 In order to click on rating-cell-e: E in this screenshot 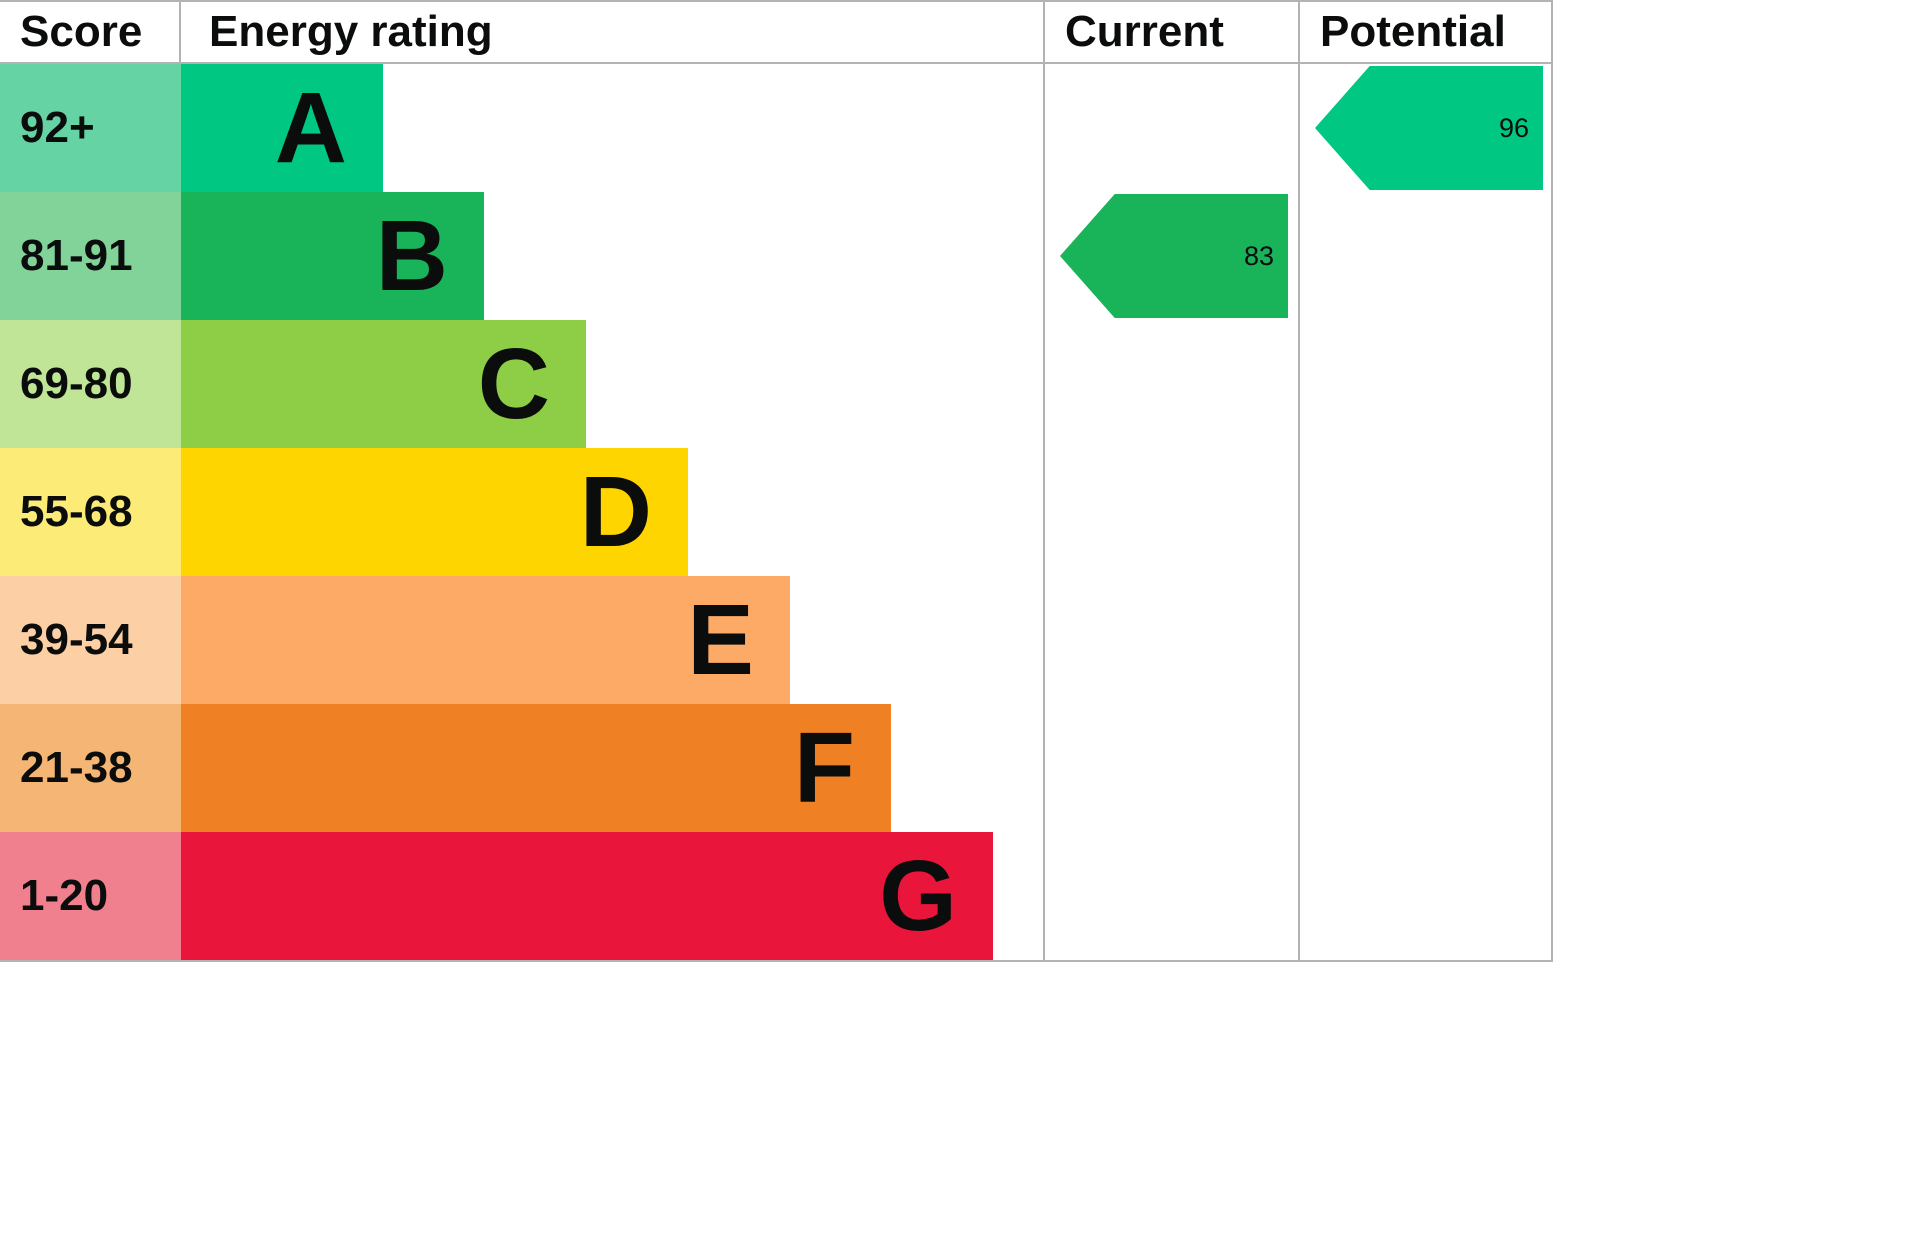, I will do `click(612, 640)`.